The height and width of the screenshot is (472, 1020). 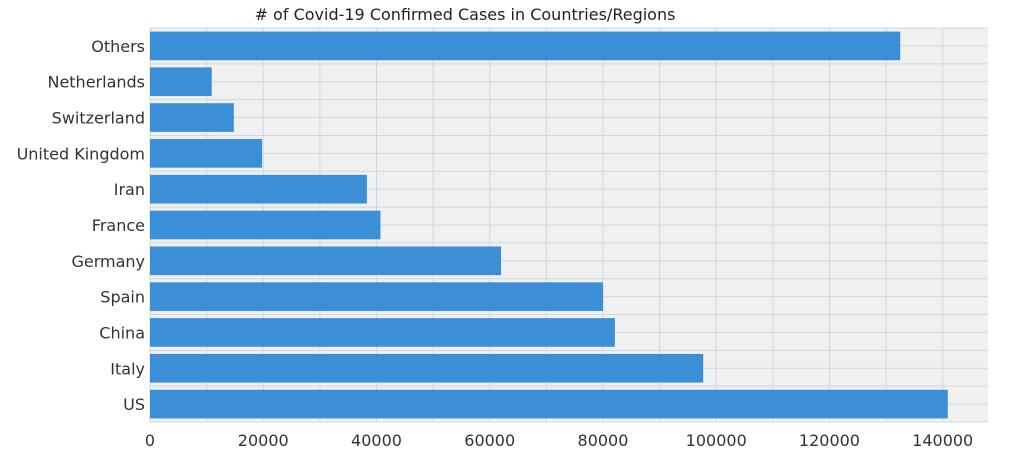 What do you see at coordinates (603, 440) in the screenshot?
I see `x-tick-label: 80000` at bounding box center [603, 440].